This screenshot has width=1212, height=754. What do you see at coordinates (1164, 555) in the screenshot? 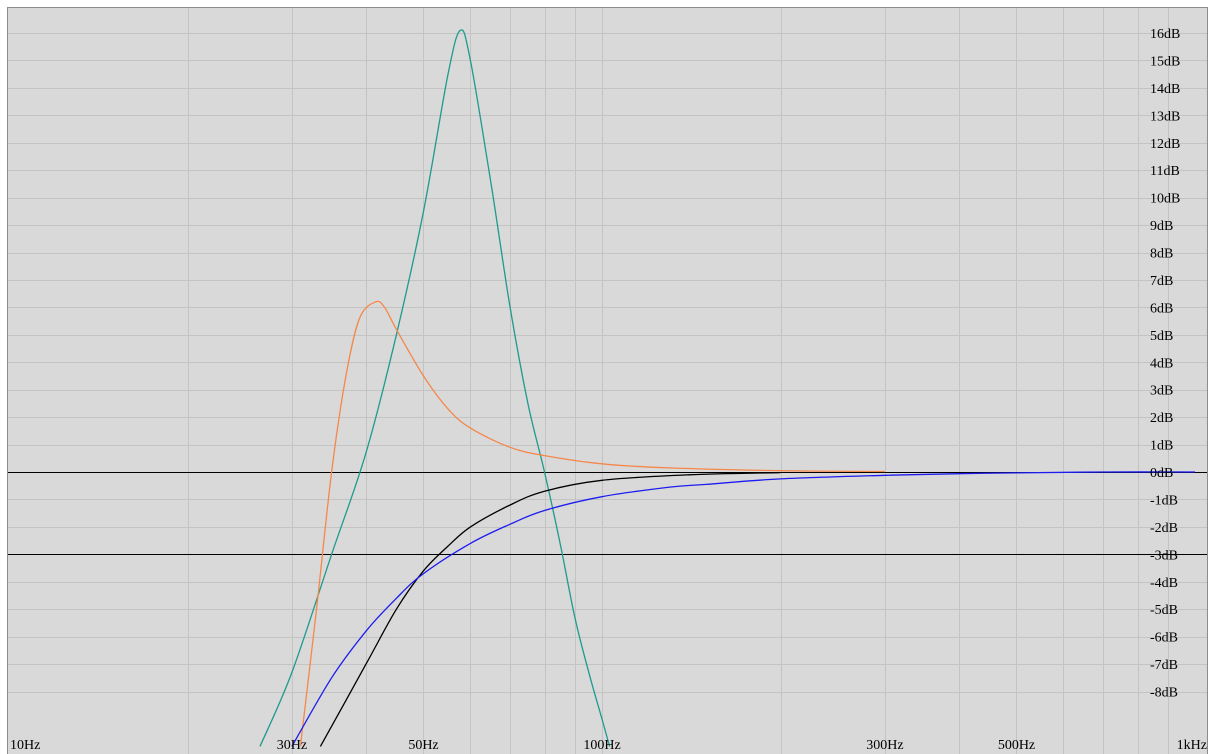
I see `y-tick-label: -3dB` at bounding box center [1164, 555].